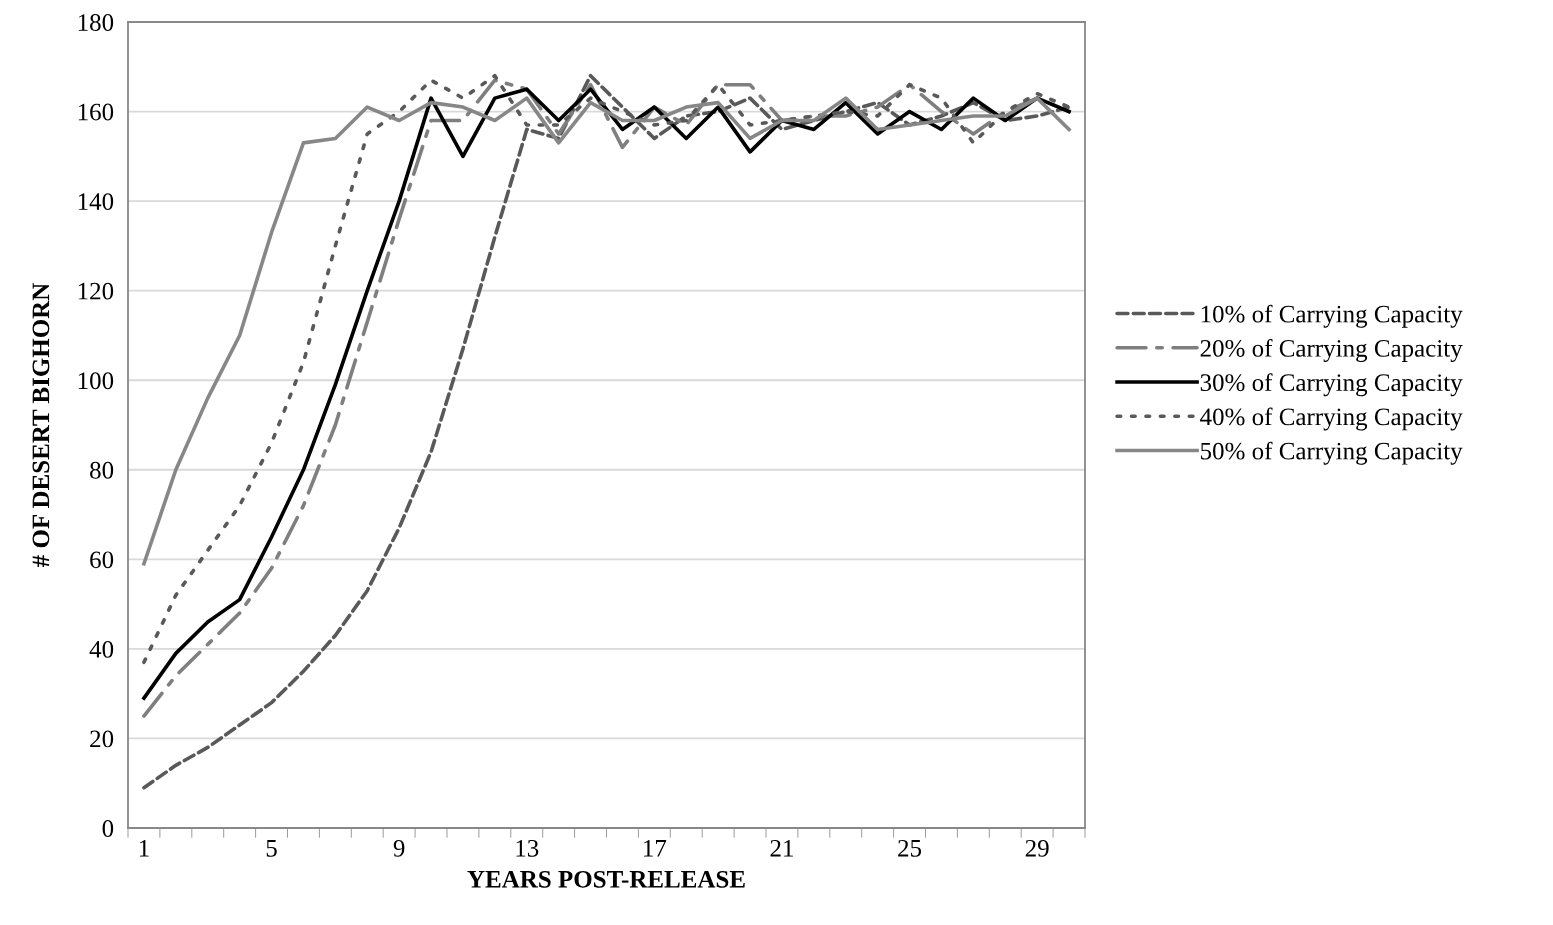  What do you see at coordinates (96, 22) in the screenshot?
I see `y-tick-label: 180` at bounding box center [96, 22].